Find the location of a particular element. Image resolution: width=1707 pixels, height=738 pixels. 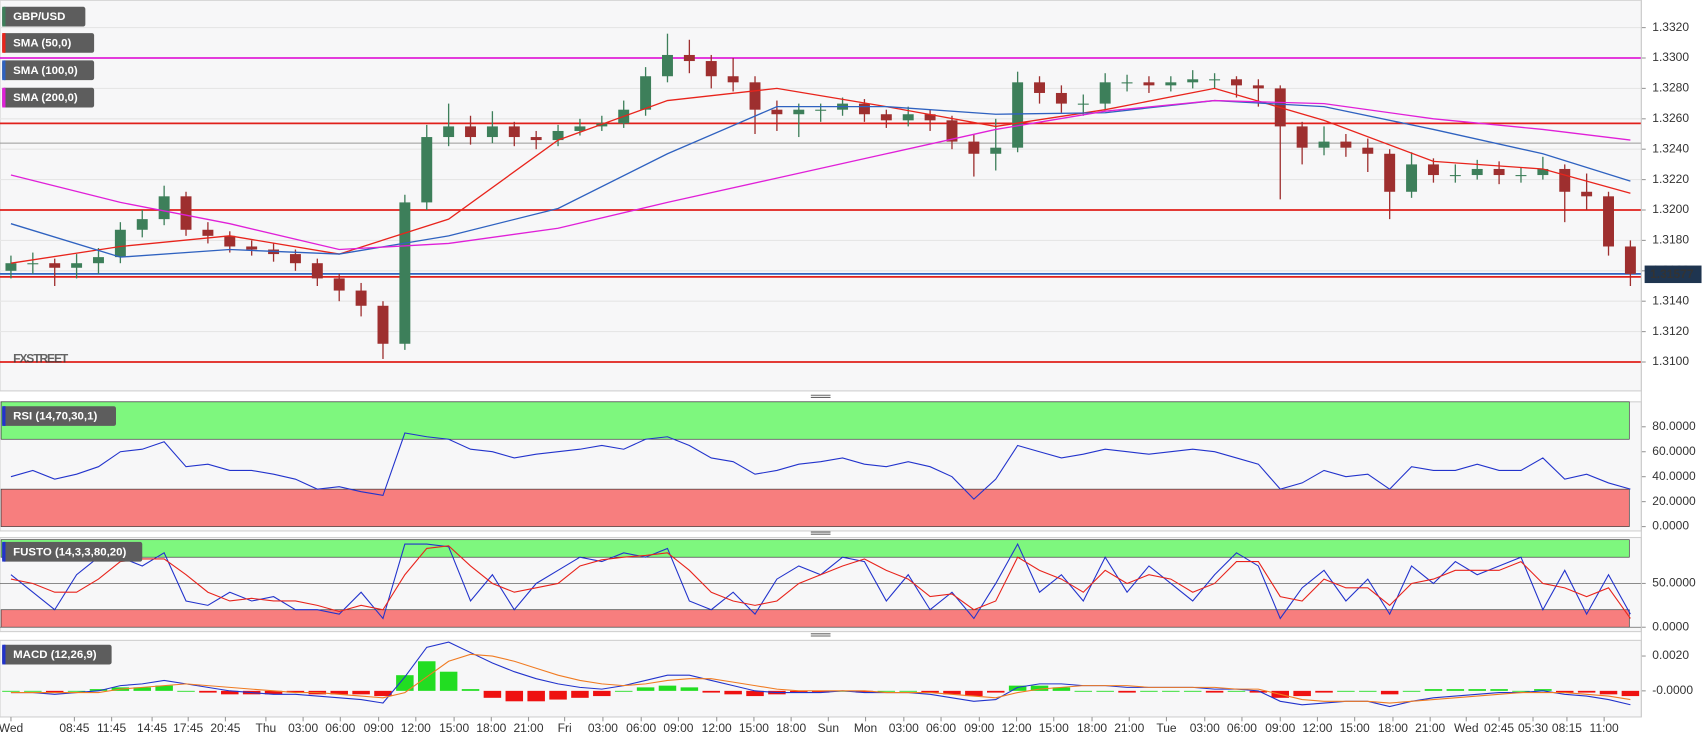

x-tick-label: 05:30 is located at coordinates (1533, 728).